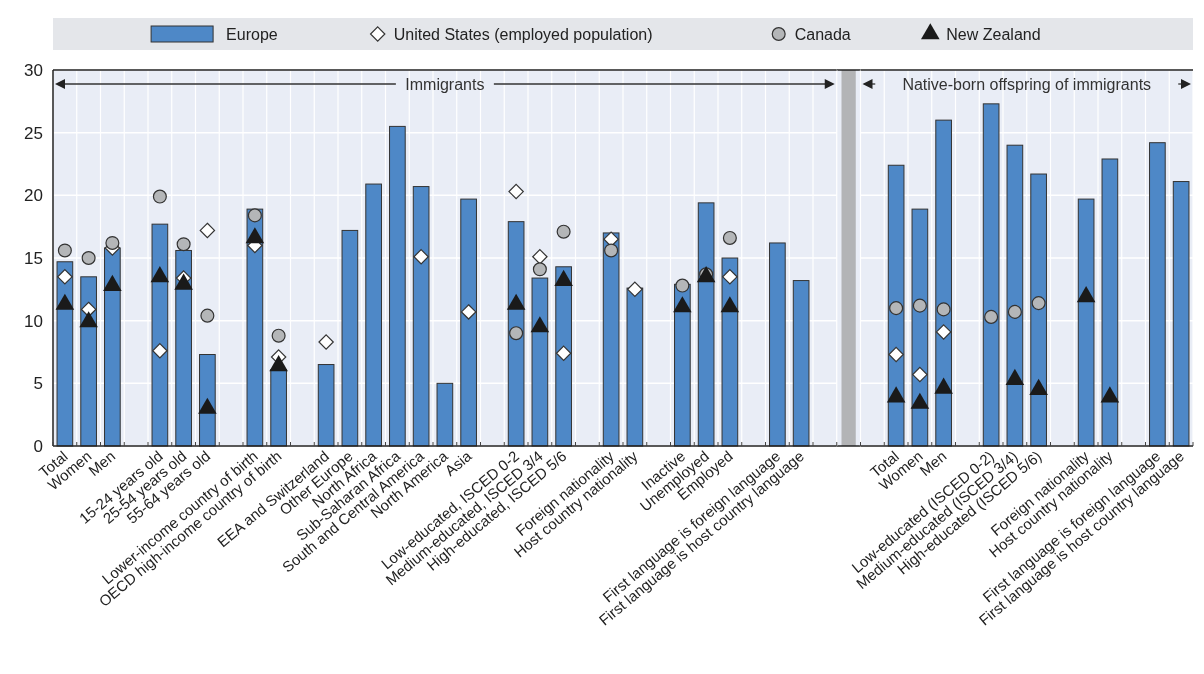  What do you see at coordinates (993, 34) in the screenshot?
I see `legend-label: New Zealand` at bounding box center [993, 34].